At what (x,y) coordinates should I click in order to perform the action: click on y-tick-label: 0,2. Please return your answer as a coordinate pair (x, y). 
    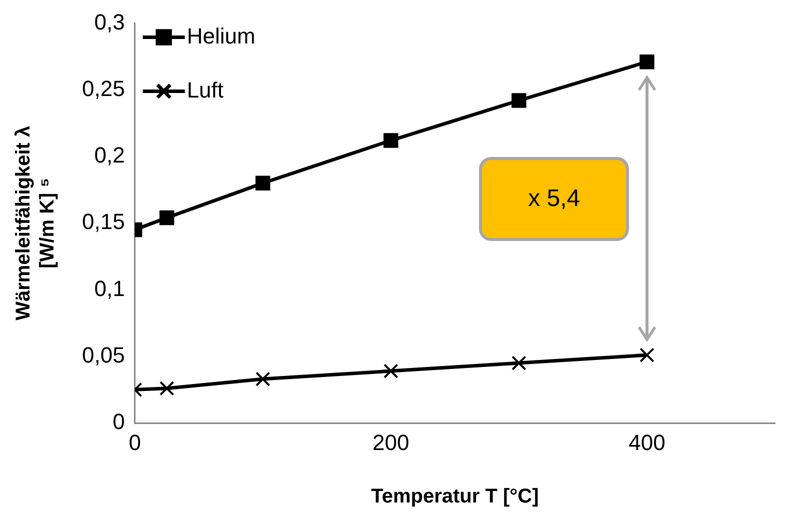
    Looking at the image, I should click on (109, 155).